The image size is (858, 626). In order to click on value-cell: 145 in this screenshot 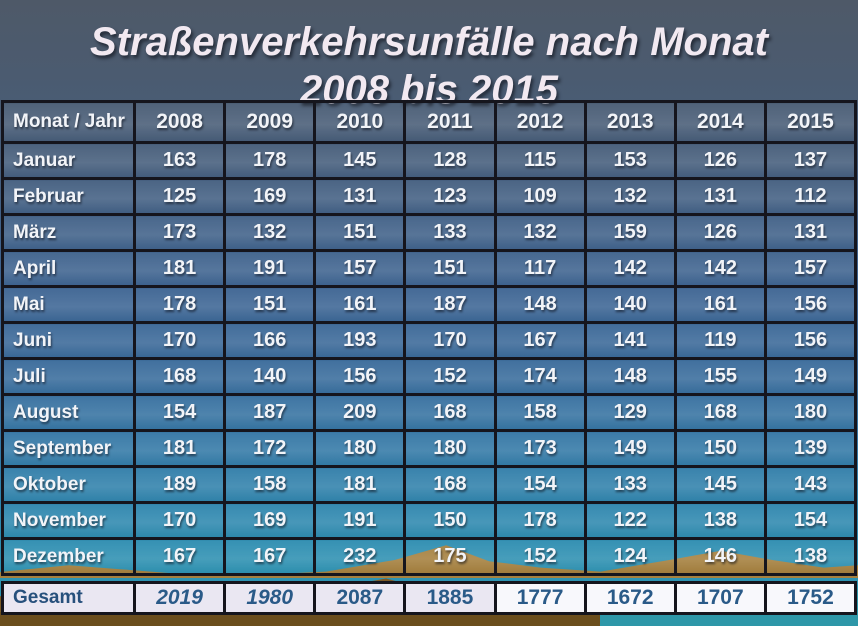, I will do `click(720, 484)`.